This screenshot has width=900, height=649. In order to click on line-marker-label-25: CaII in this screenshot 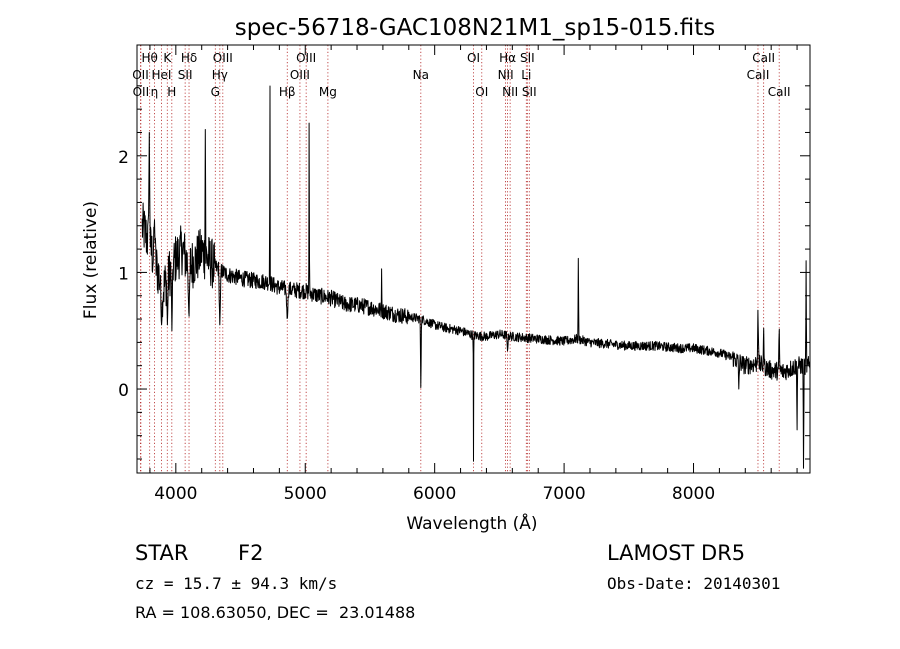, I will do `click(758, 75)`.